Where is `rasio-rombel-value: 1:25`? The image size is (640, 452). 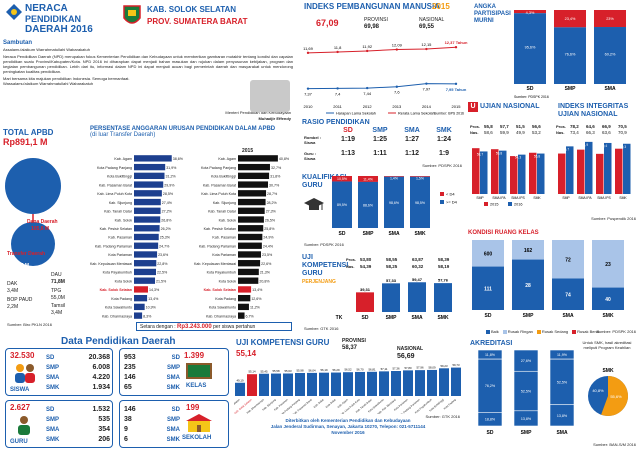 rasio-rombel-value: 1:25 is located at coordinates (379, 139).